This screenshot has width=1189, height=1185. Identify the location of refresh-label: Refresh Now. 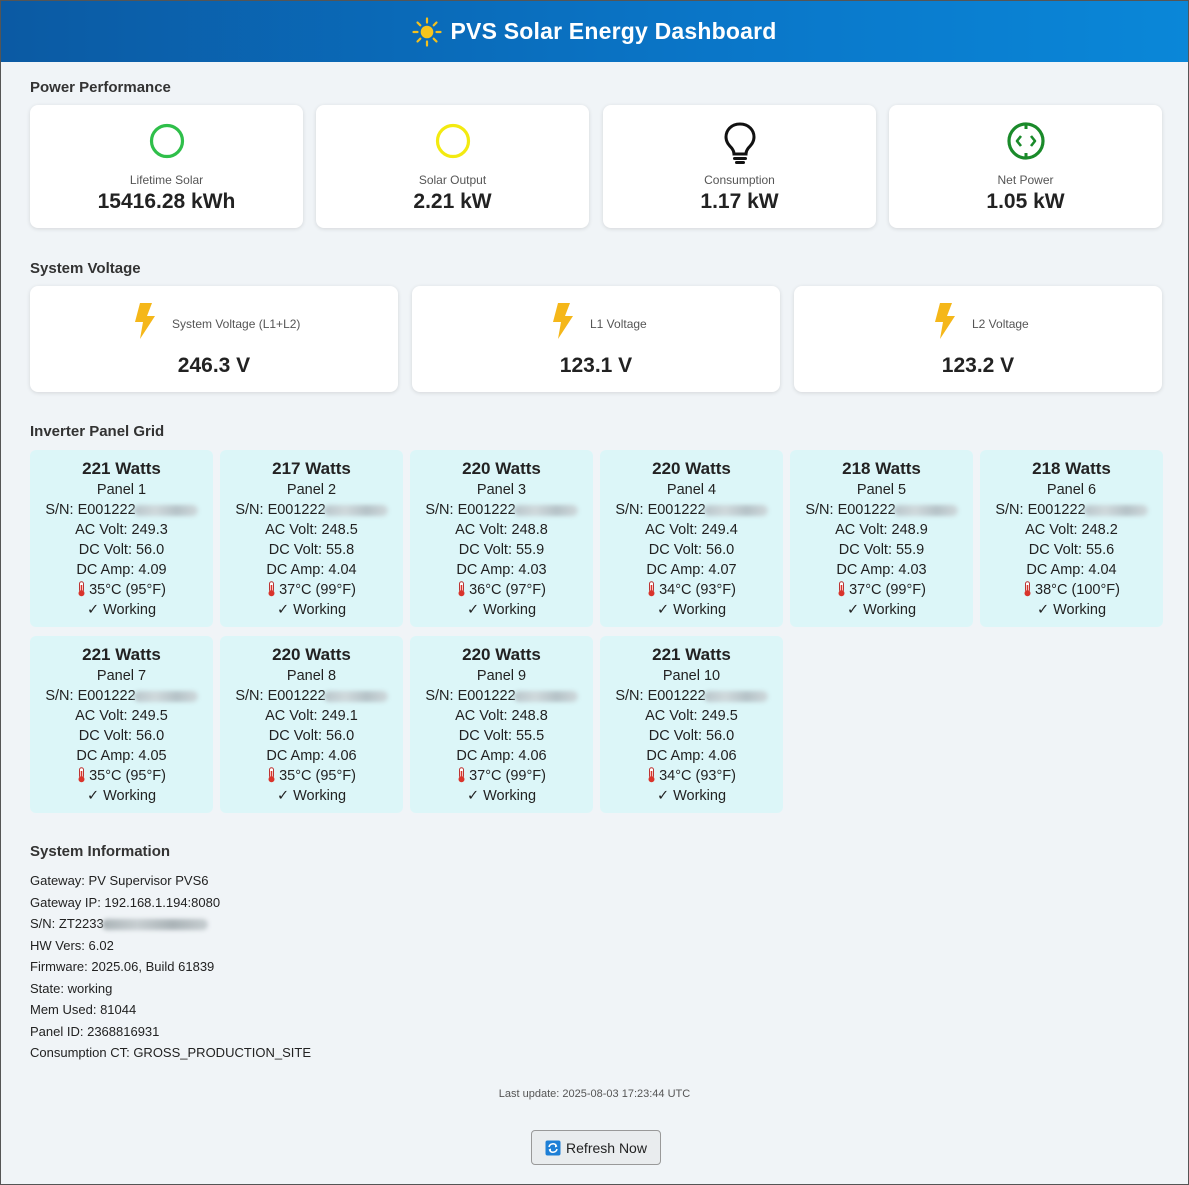
(606, 1147).